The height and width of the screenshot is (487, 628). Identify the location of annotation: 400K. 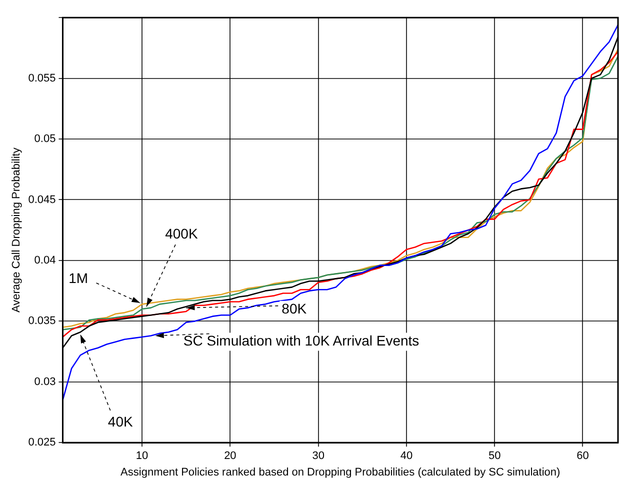
(181, 233).